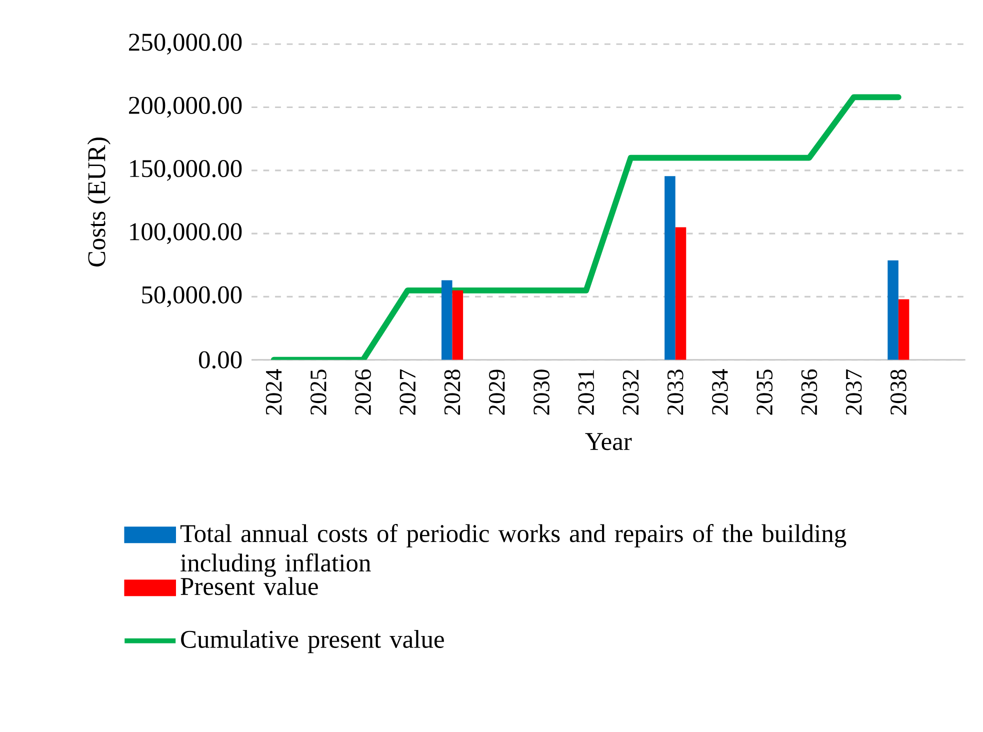 The height and width of the screenshot is (732, 983). What do you see at coordinates (898, 392) in the screenshot?
I see `x-tick-label: 2038` at bounding box center [898, 392].